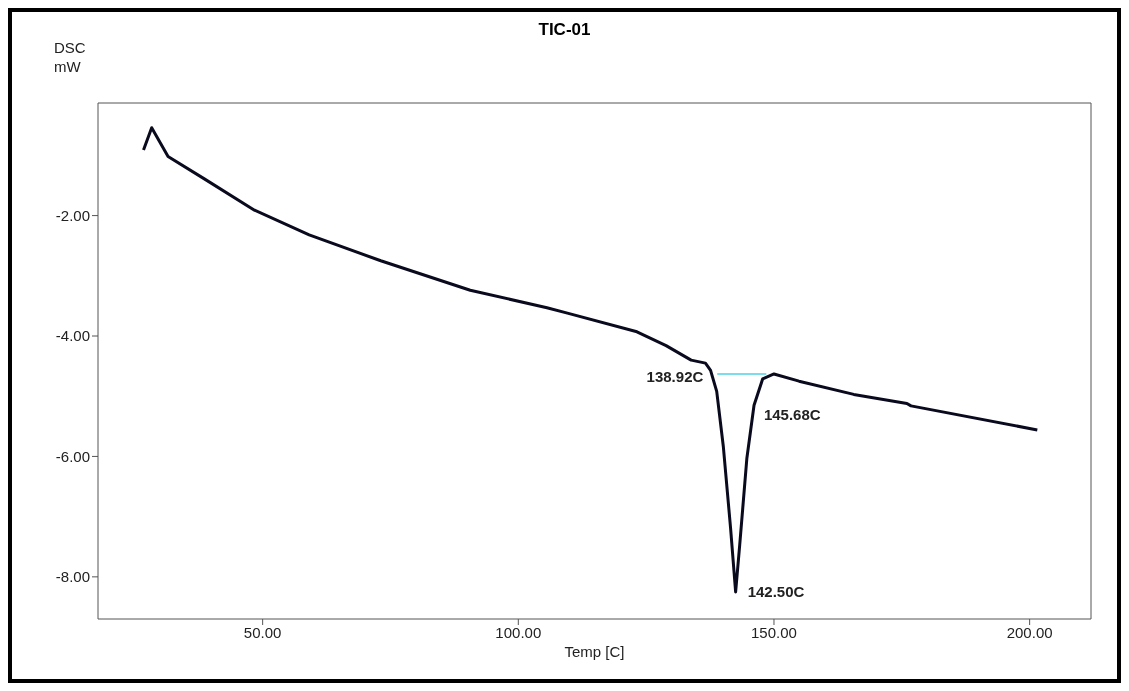 The image size is (1129, 691). I want to click on y-axis-title: DSC mW, so click(70, 57).